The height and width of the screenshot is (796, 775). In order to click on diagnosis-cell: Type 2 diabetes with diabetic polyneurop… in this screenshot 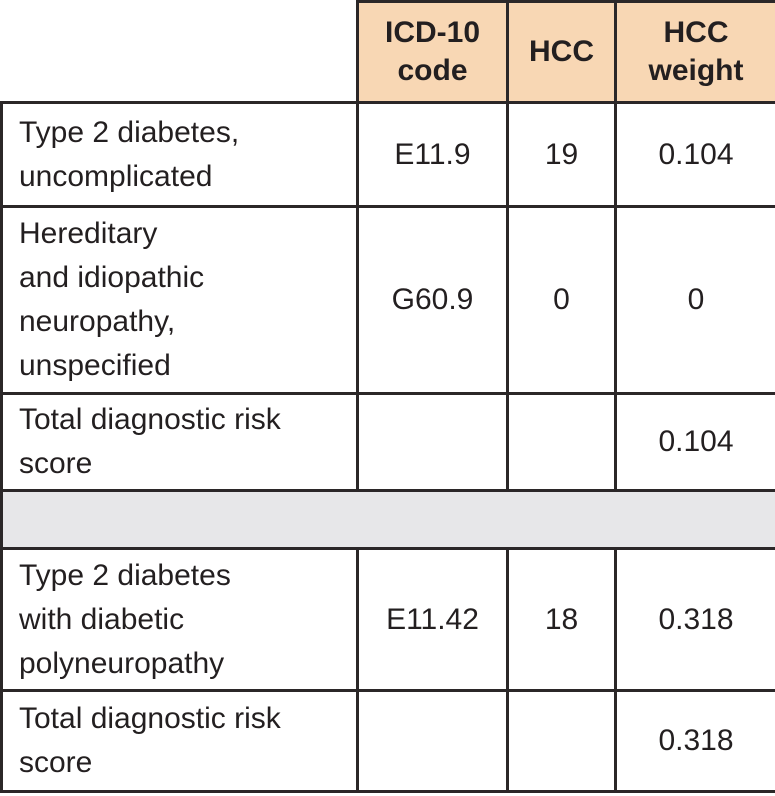, I will do `click(179, 619)`.